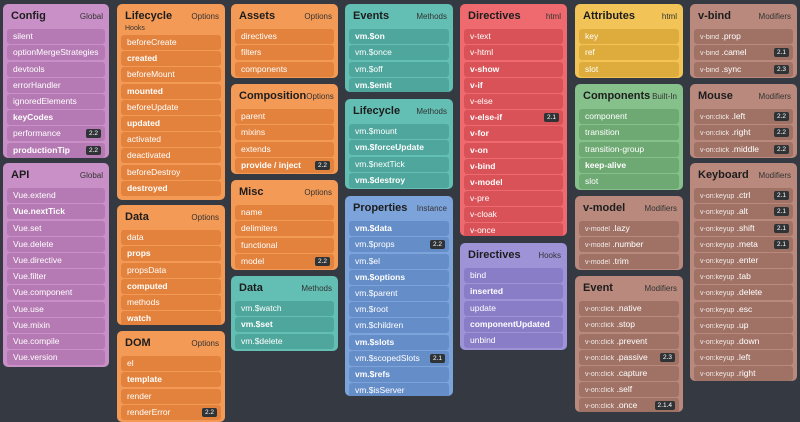  I want to click on item-v-on-link: v-on, so click(513, 150).